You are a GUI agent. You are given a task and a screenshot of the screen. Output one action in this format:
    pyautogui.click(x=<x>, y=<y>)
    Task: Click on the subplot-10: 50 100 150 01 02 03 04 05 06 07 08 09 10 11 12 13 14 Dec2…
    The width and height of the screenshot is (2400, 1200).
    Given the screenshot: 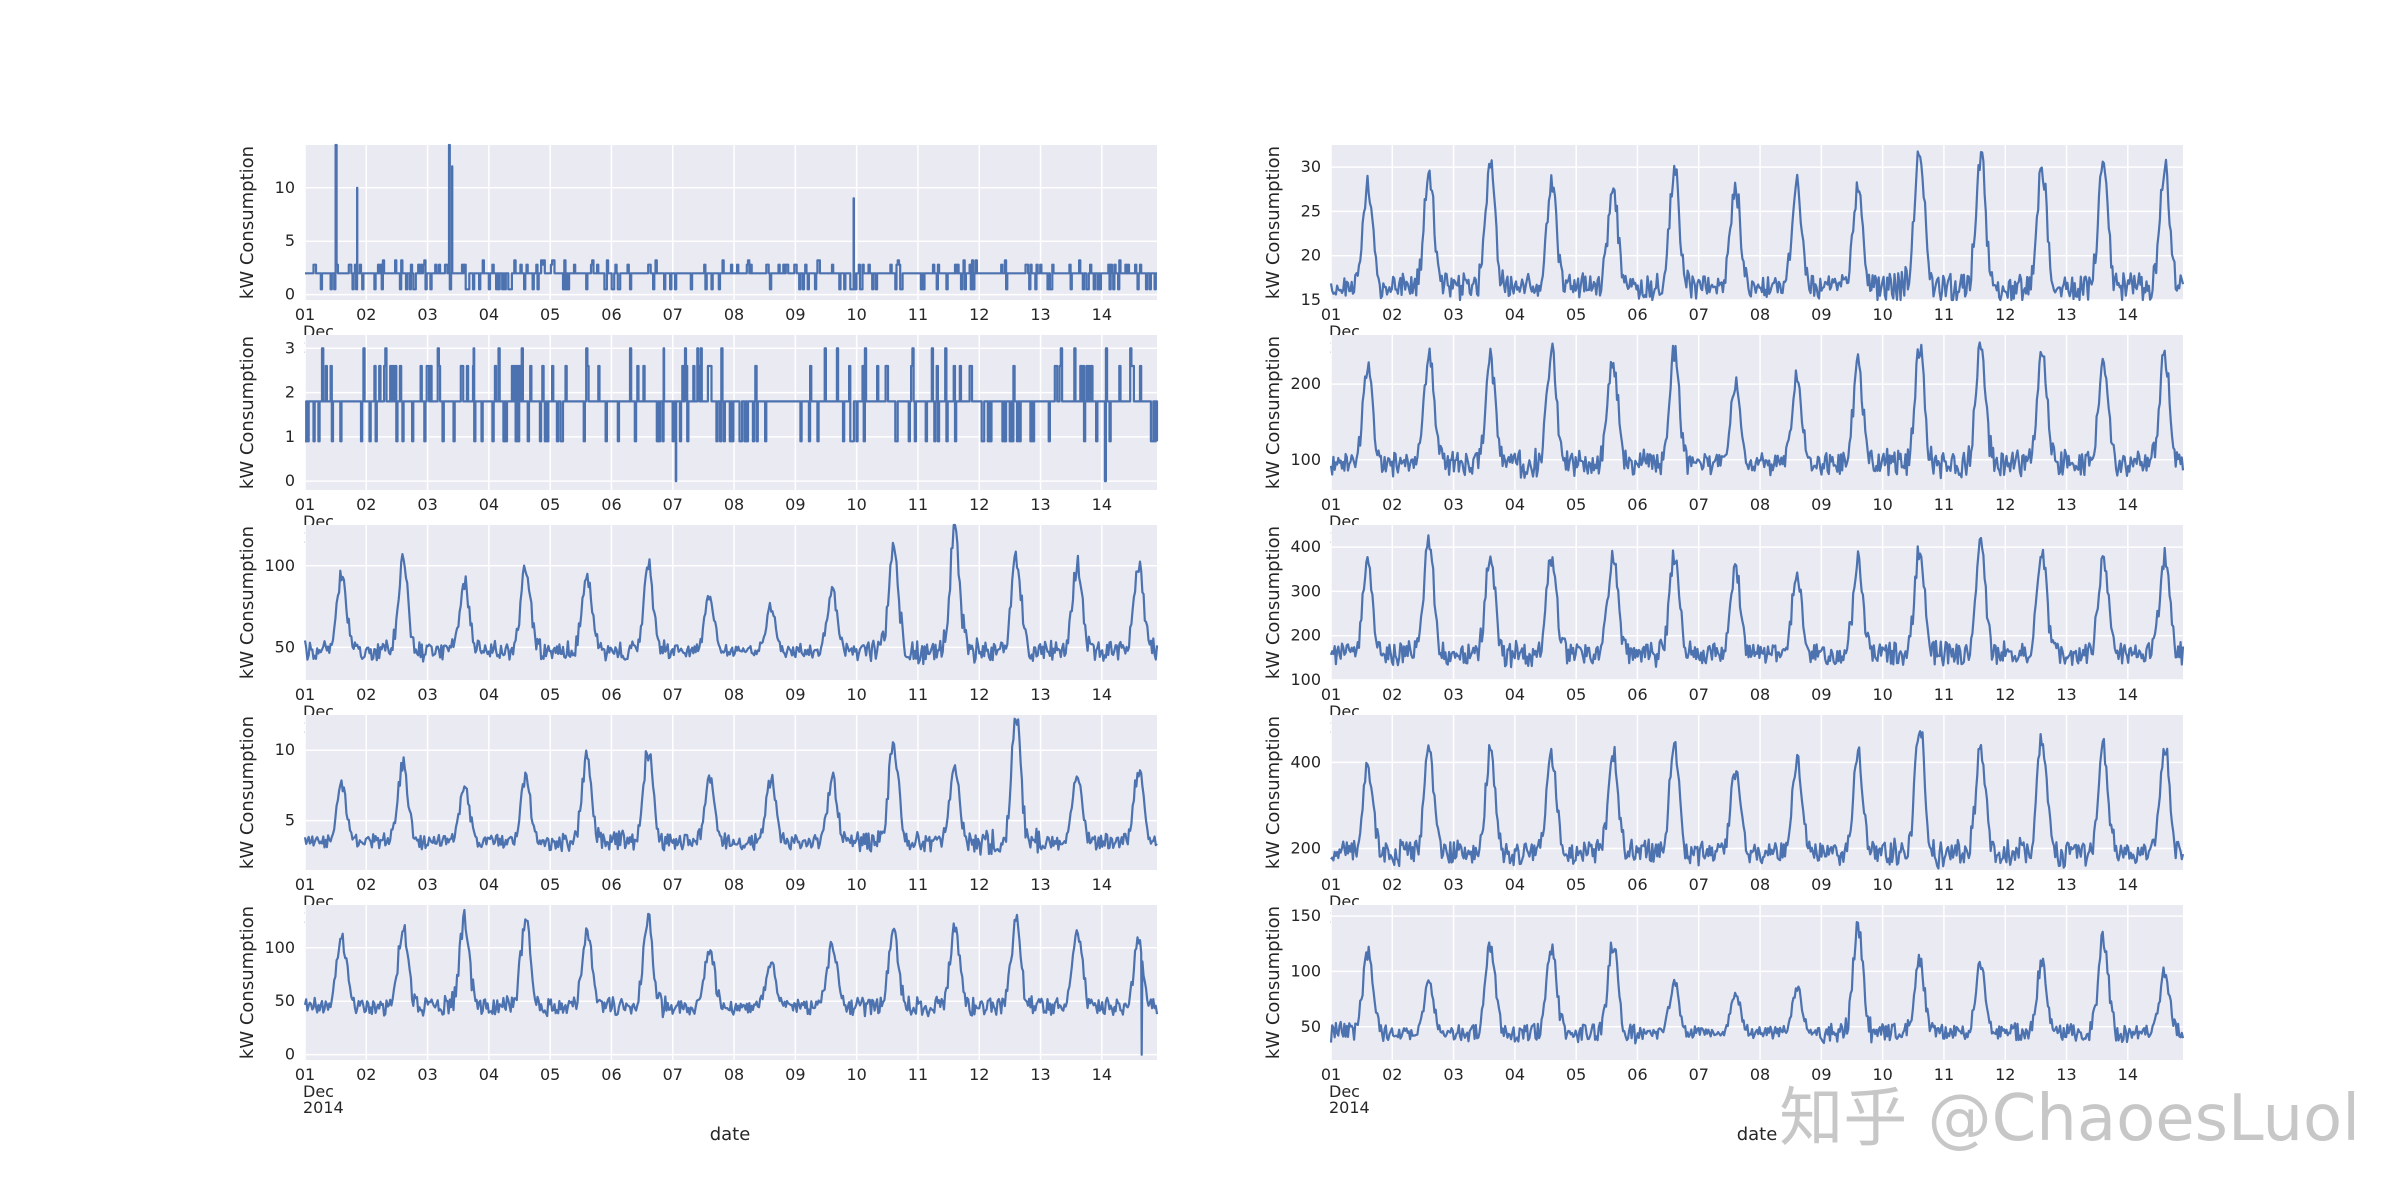 What is the action you would take?
    pyautogui.click(x=1724, y=1011)
    